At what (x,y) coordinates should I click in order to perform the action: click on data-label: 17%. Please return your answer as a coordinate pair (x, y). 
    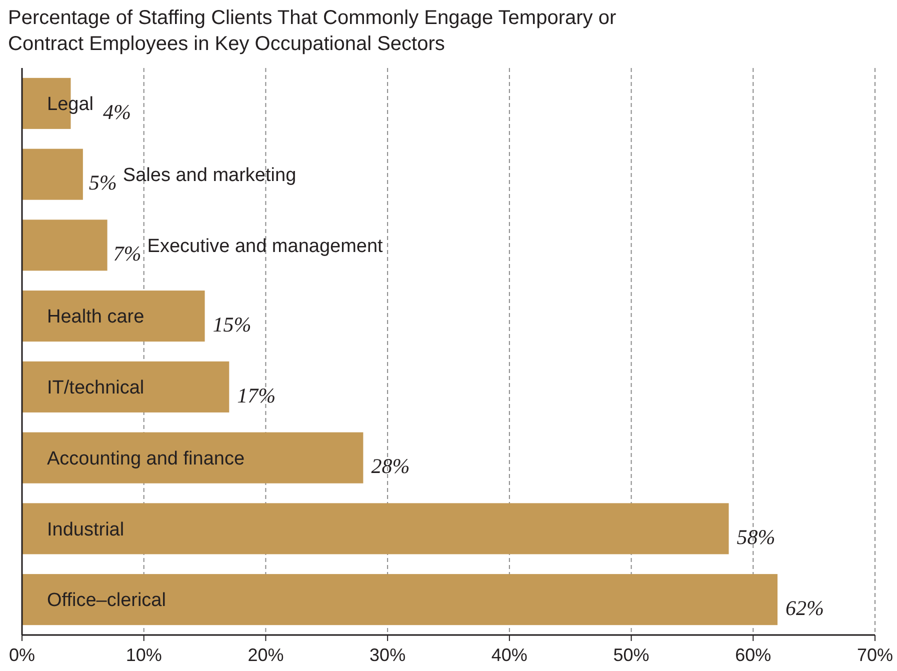
    Looking at the image, I should click on (256, 395).